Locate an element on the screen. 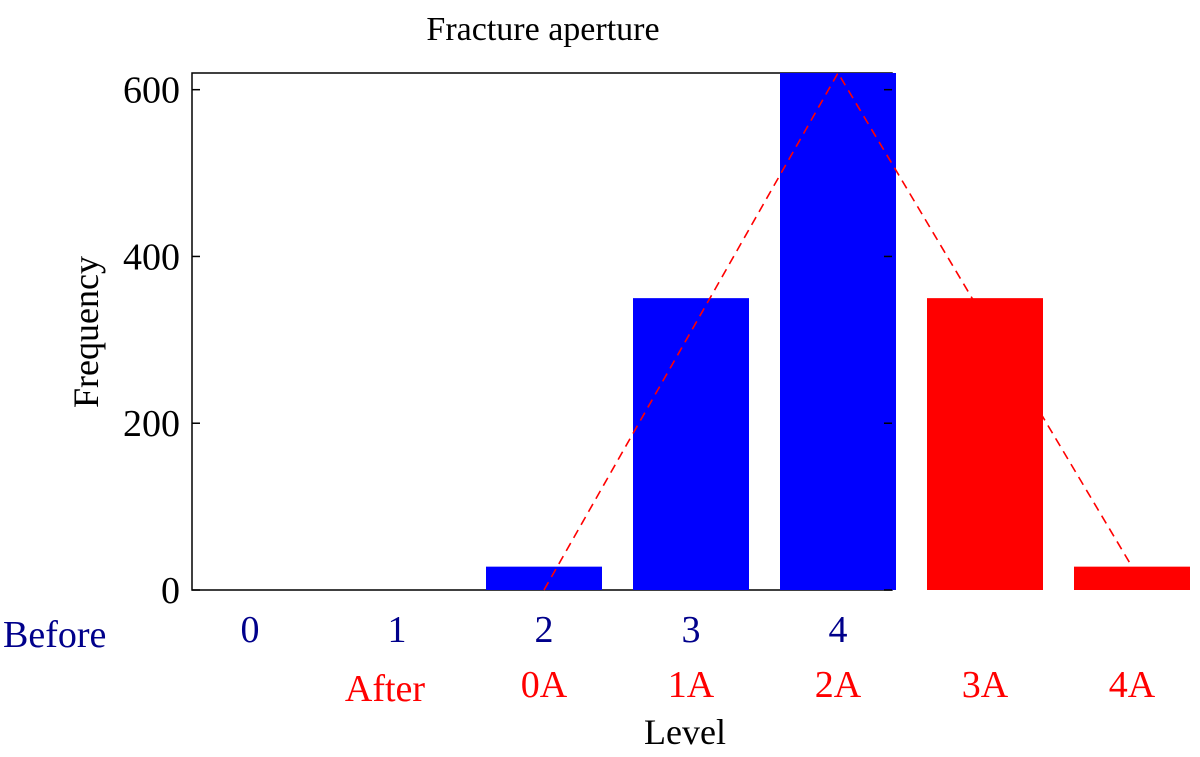 Image resolution: width=1200 pixels, height=757 pixels. x-tick-label-before: 4 is located at coordinates (838, 630).